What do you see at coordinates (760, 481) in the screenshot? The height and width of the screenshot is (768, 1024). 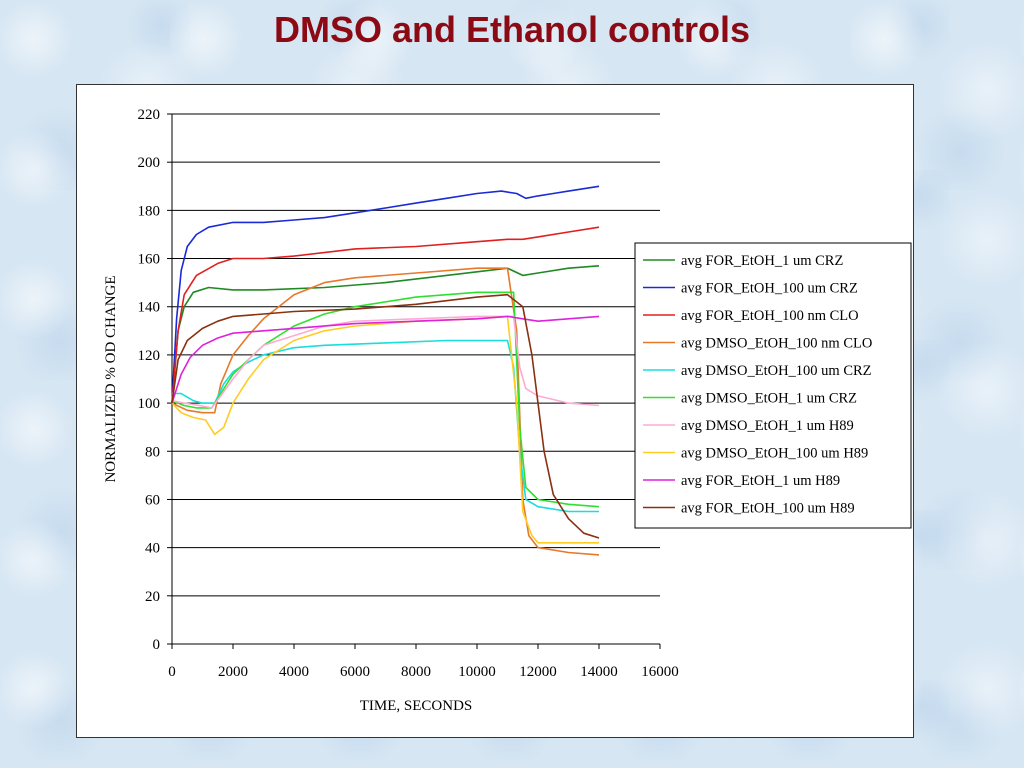 I see `legend-entry: avg FOR_EtOH_1 um H89` at bounding box center [760, 481].